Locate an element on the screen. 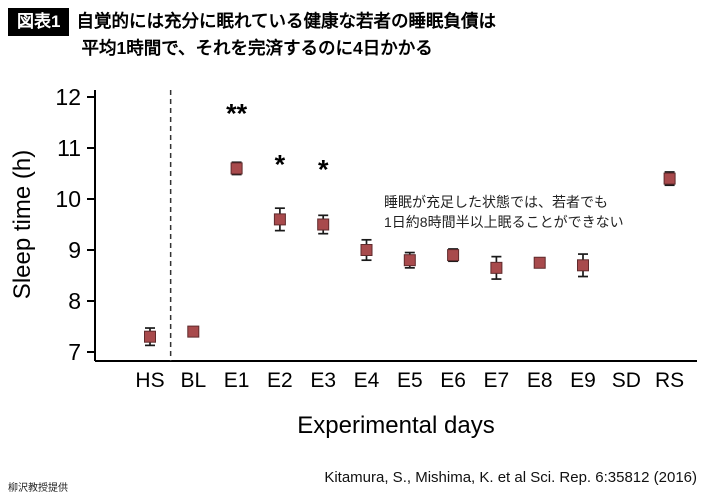  x-axis-title: Experimental days is located at coordinates (395, 425).